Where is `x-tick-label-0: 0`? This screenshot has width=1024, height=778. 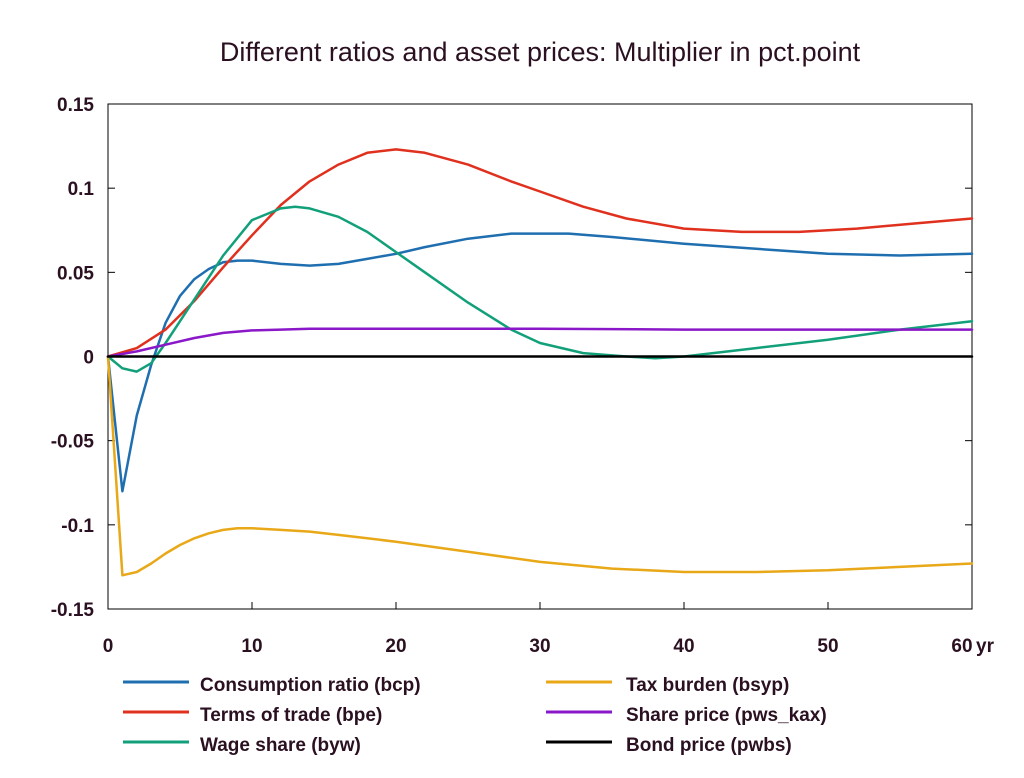 x-tick-label-0: 0 is located at coordinates (108, 646).